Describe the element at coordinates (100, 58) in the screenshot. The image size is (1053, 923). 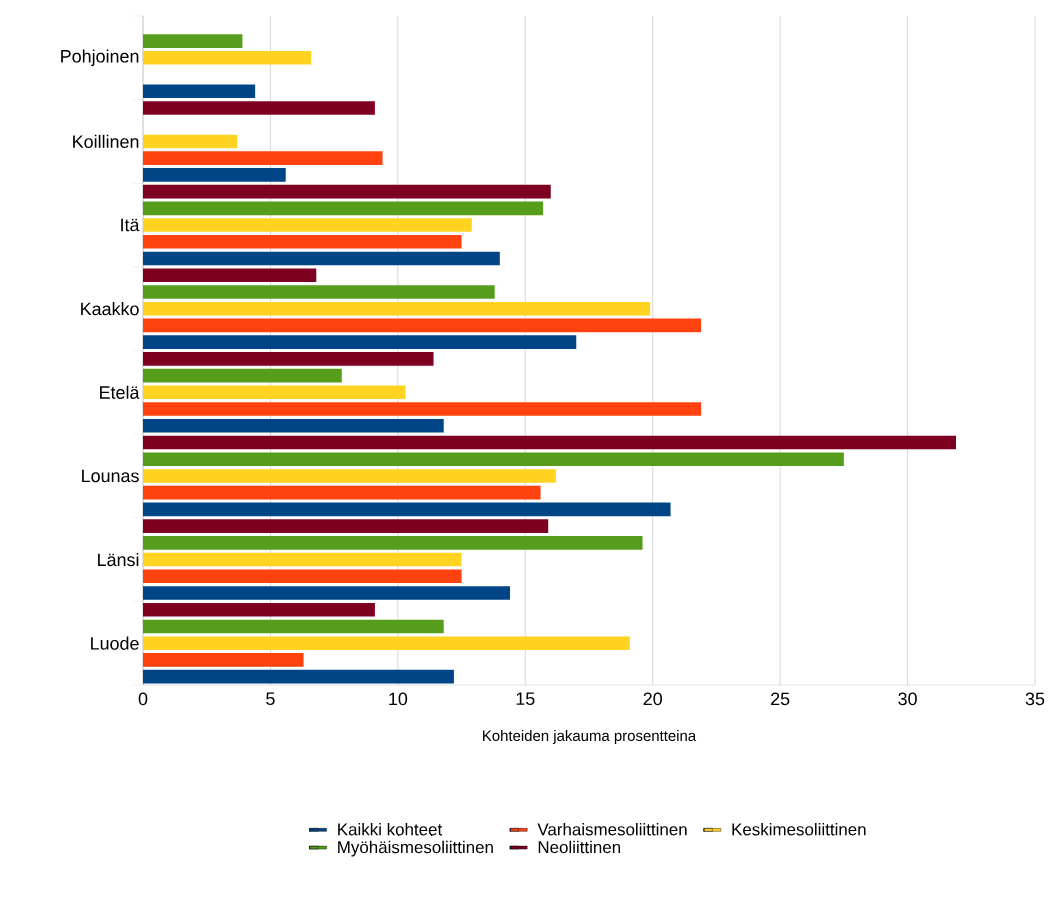
I see `y-tick-label: Pohjoinen` at that location.